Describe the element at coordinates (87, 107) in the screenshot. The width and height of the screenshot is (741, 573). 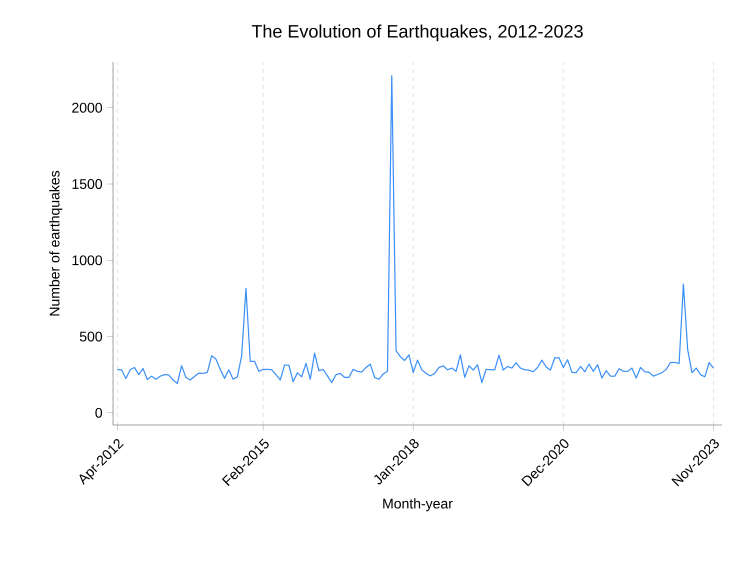
I see `y-tick-label: 2000` at that location.